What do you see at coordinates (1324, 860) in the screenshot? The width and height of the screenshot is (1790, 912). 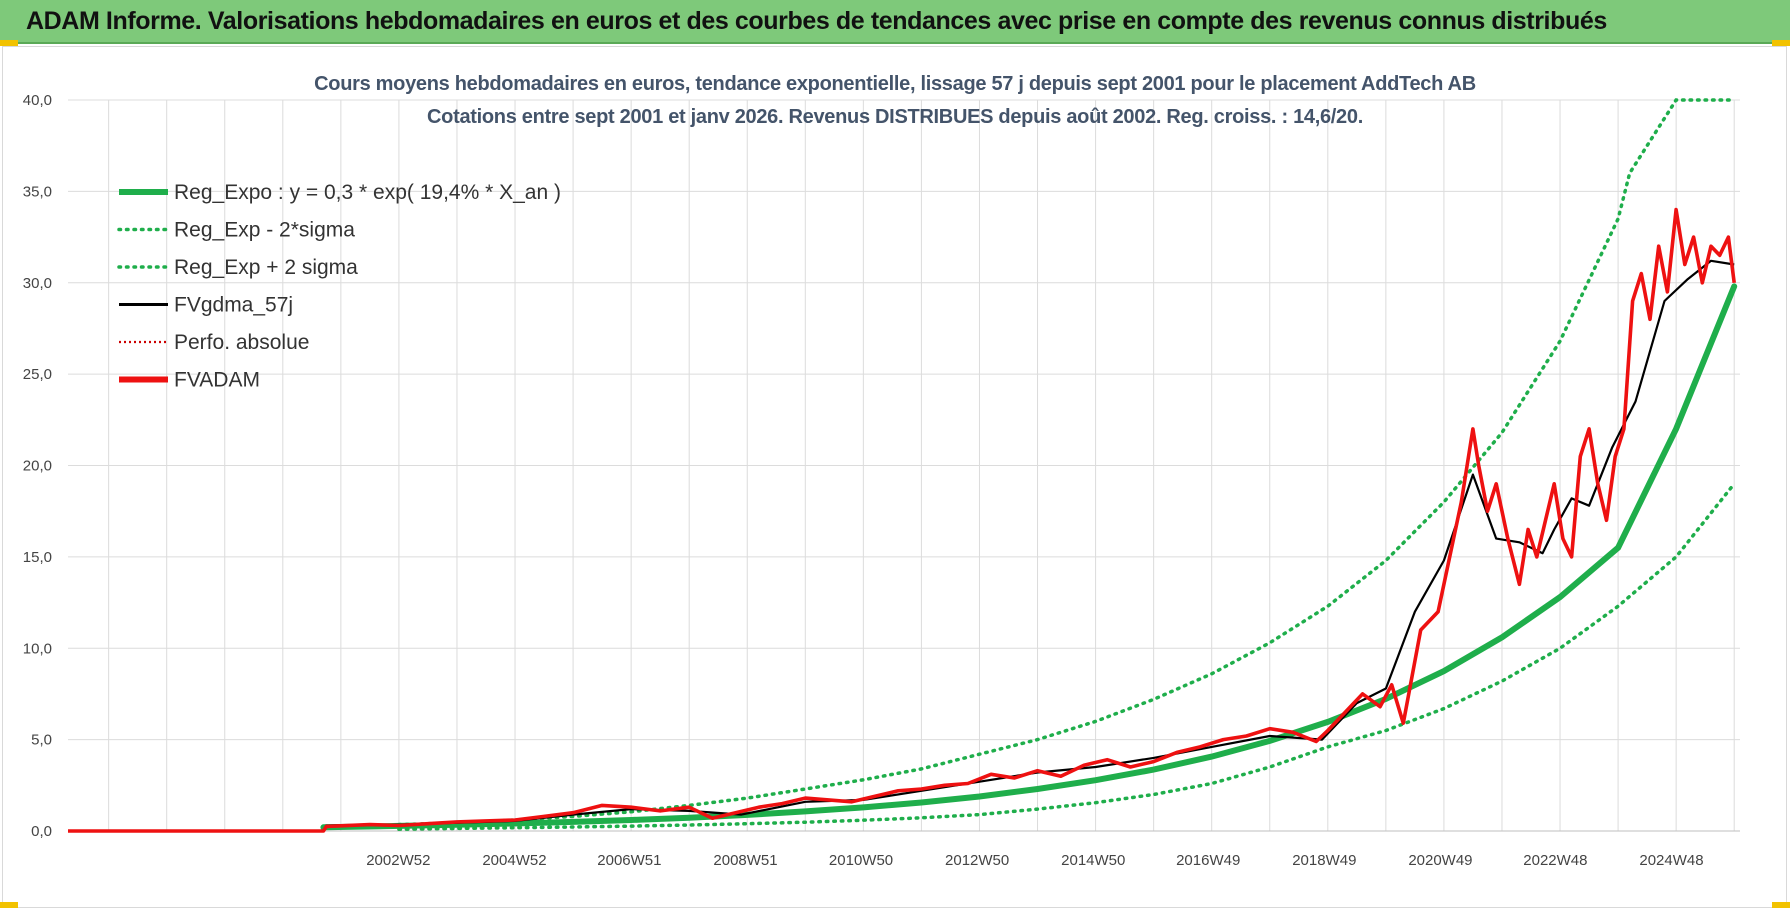 I see `x-tick-label: 2018W49` at bounding box center [1324, 860].